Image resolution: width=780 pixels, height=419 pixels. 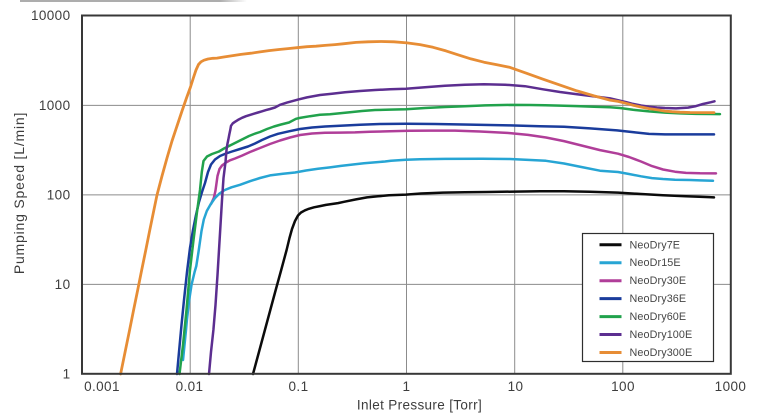 What do you see at coordinates (661, 335) in the screenshot?
I see `svg-text: NeoDry100E` at bounding box center [661, 335].